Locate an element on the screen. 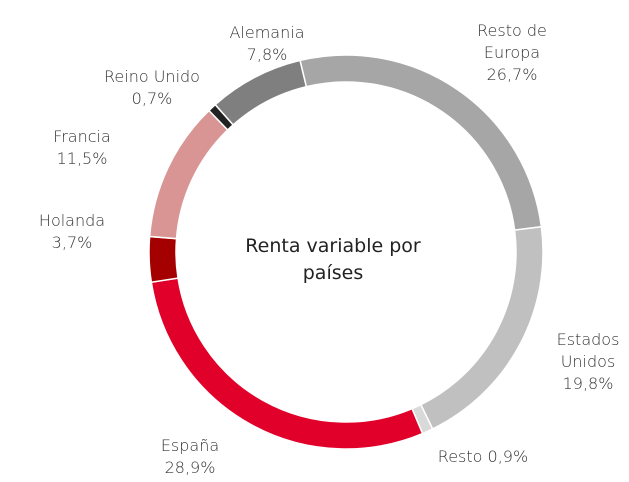 The image size is (629, 482). segment-label: Estados Unidos 19,8% is located at coordinates (585, 362).